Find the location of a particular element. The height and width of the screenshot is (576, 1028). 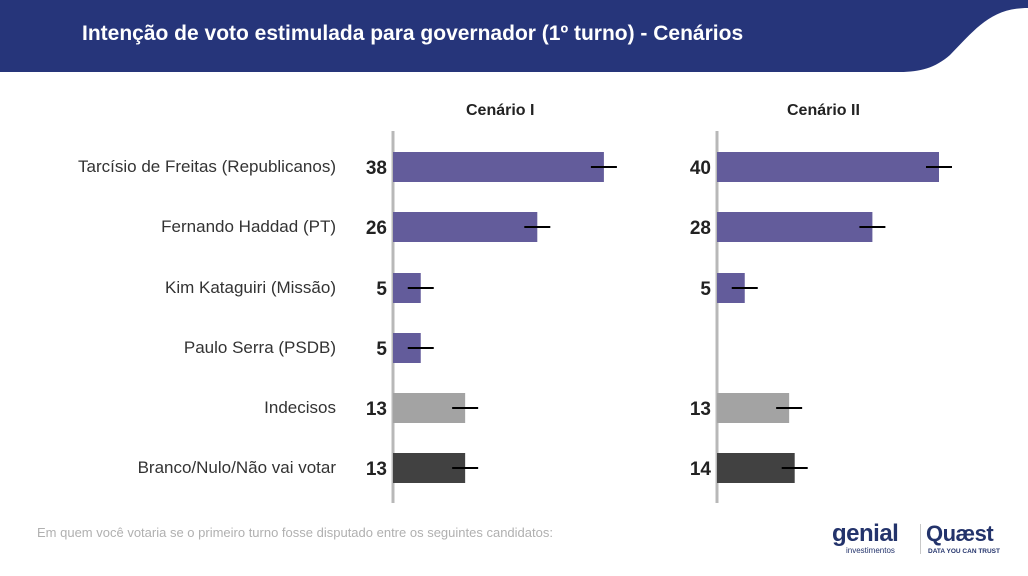

data-label: 26 is located at coordinates (376, 228).